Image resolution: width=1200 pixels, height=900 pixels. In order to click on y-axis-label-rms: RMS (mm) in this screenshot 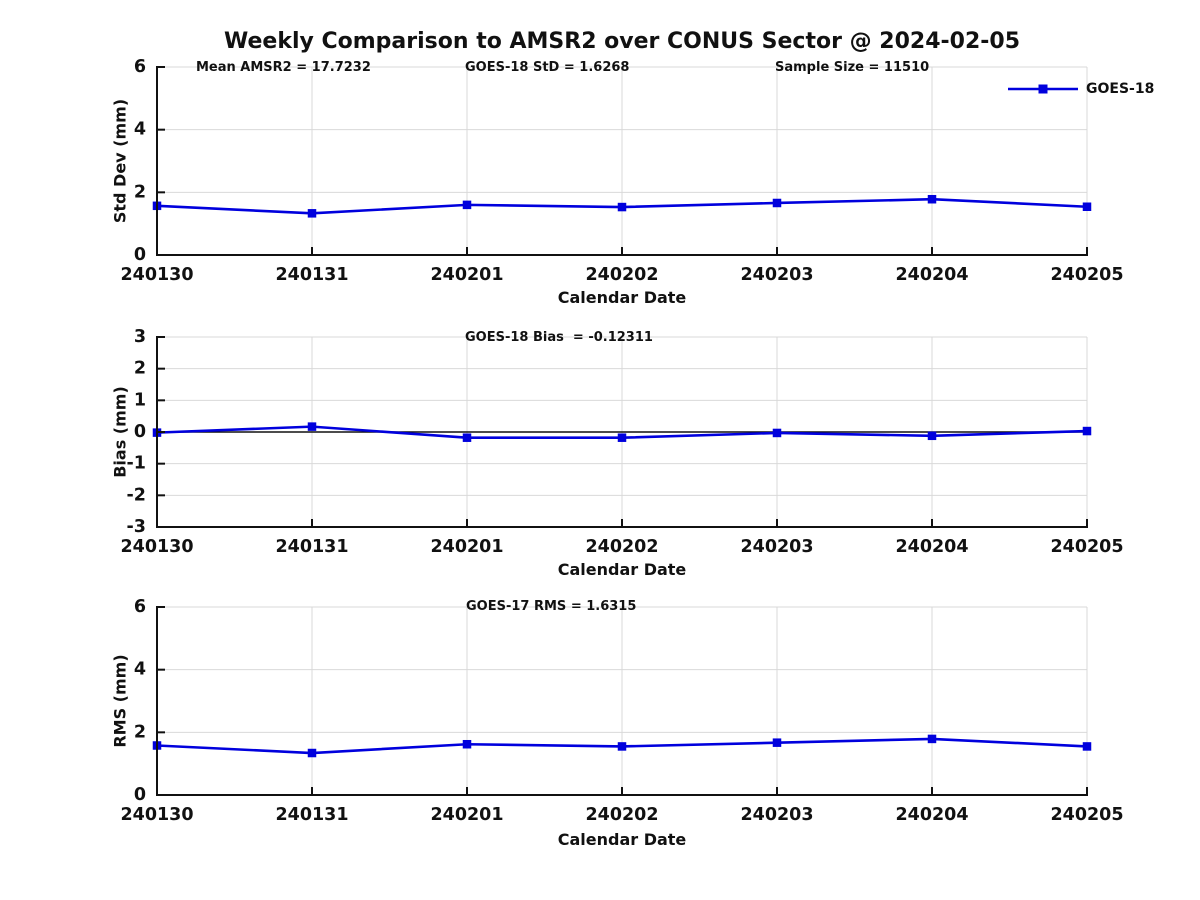, I will do `click(120, 701)`.